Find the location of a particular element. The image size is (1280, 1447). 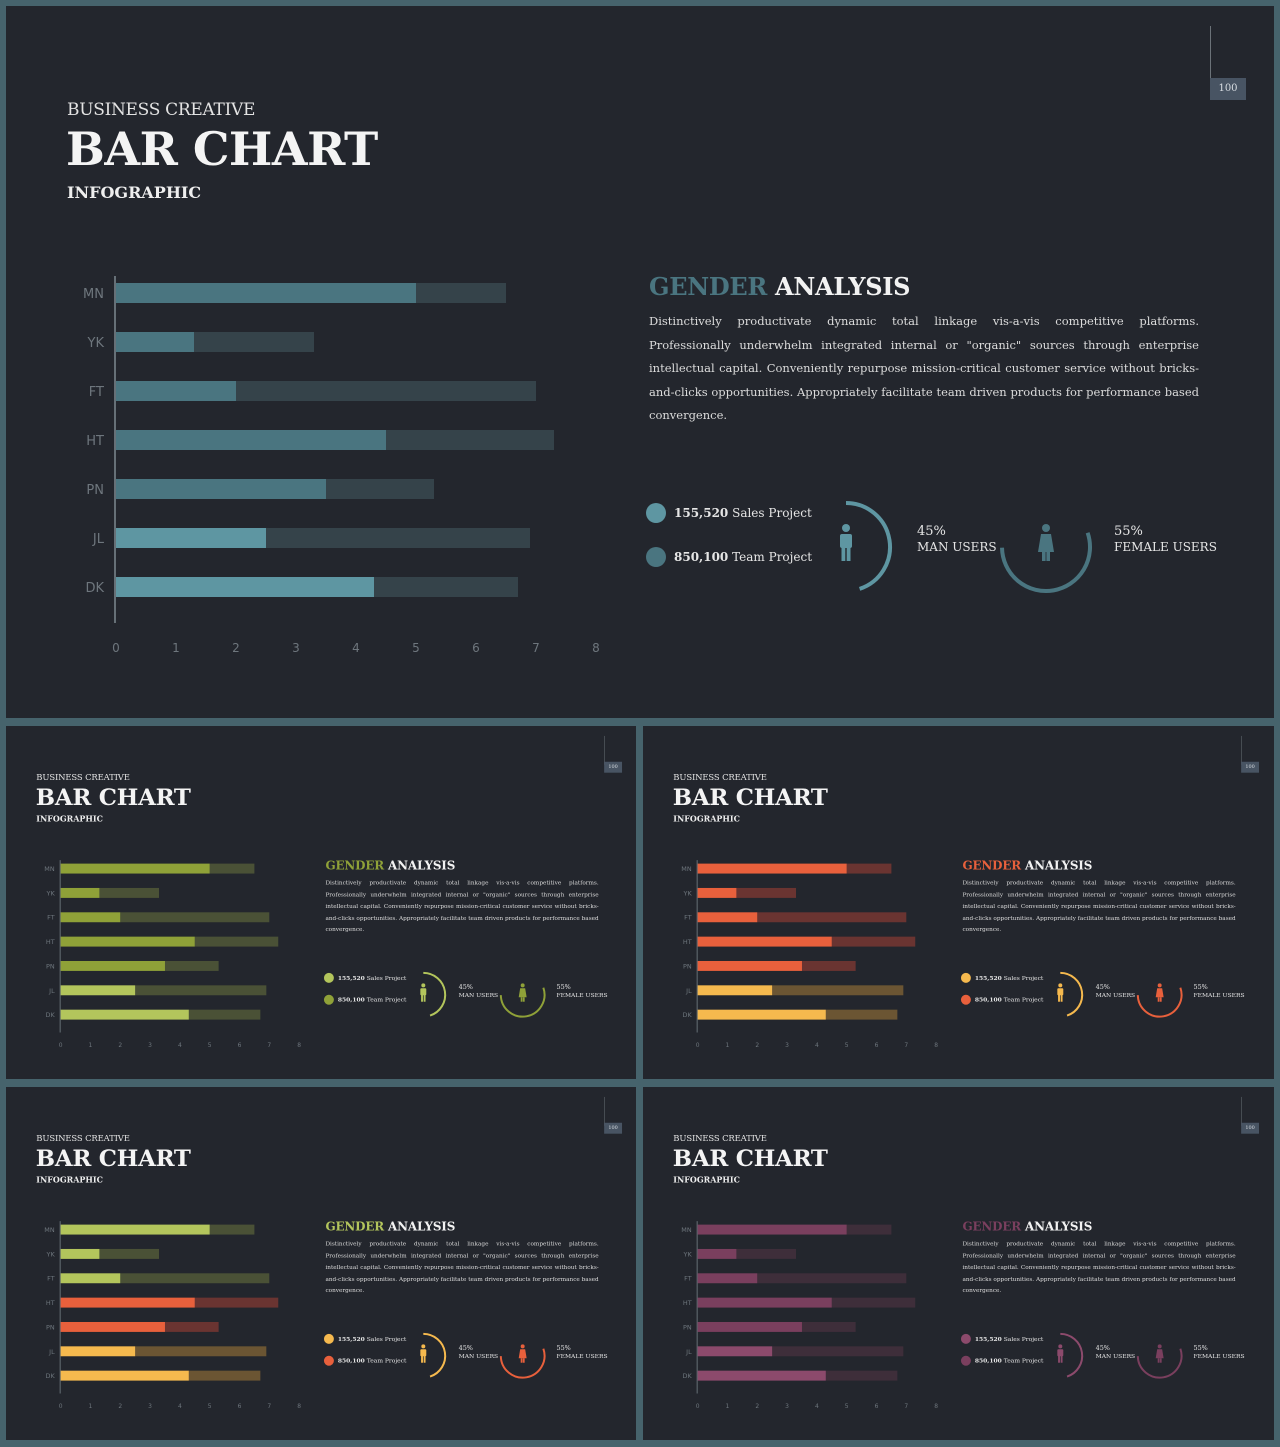

x-tick-label: 1 is located at coordinates (176, 648).